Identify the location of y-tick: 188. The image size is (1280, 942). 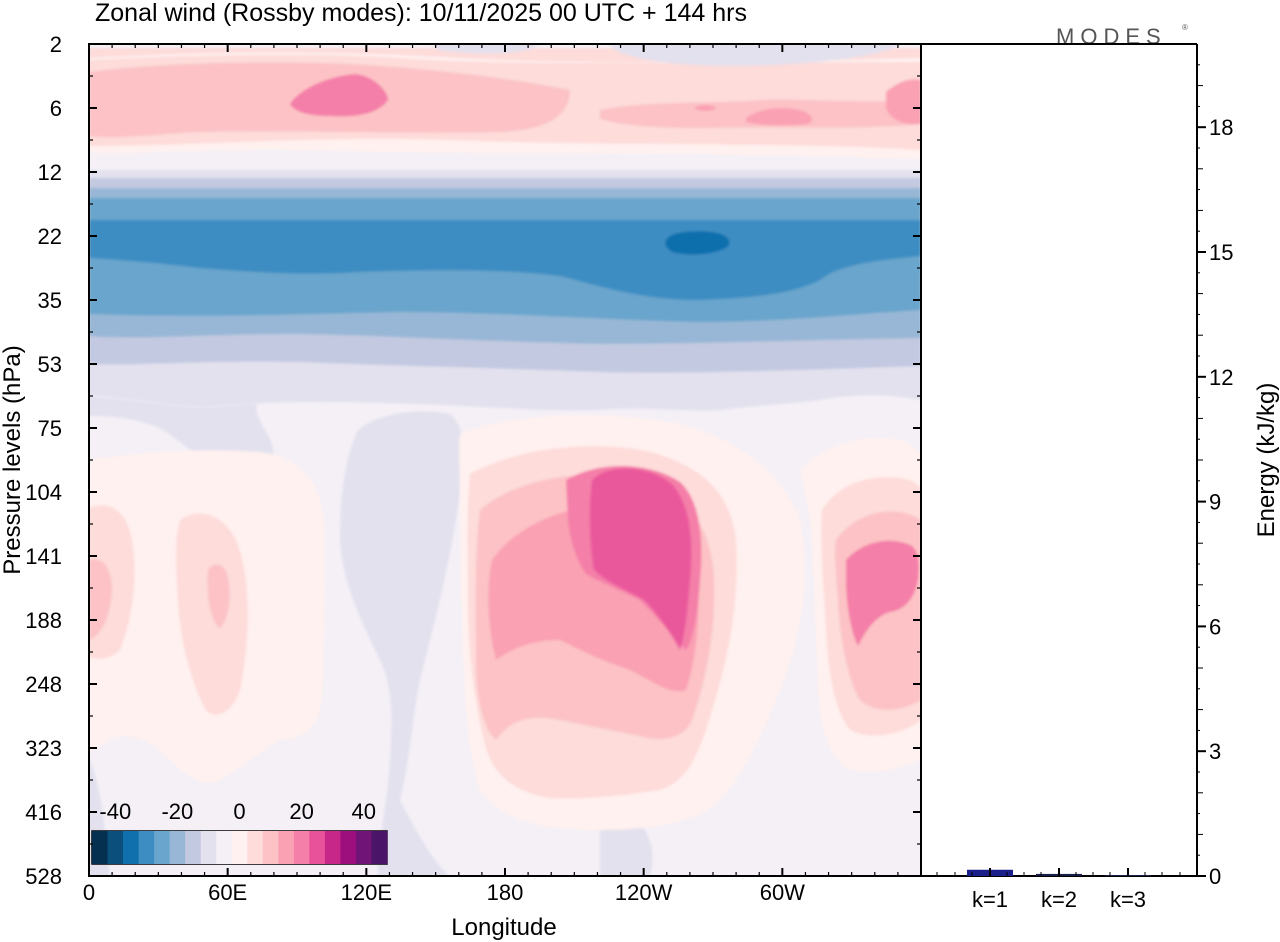
(473, 620).